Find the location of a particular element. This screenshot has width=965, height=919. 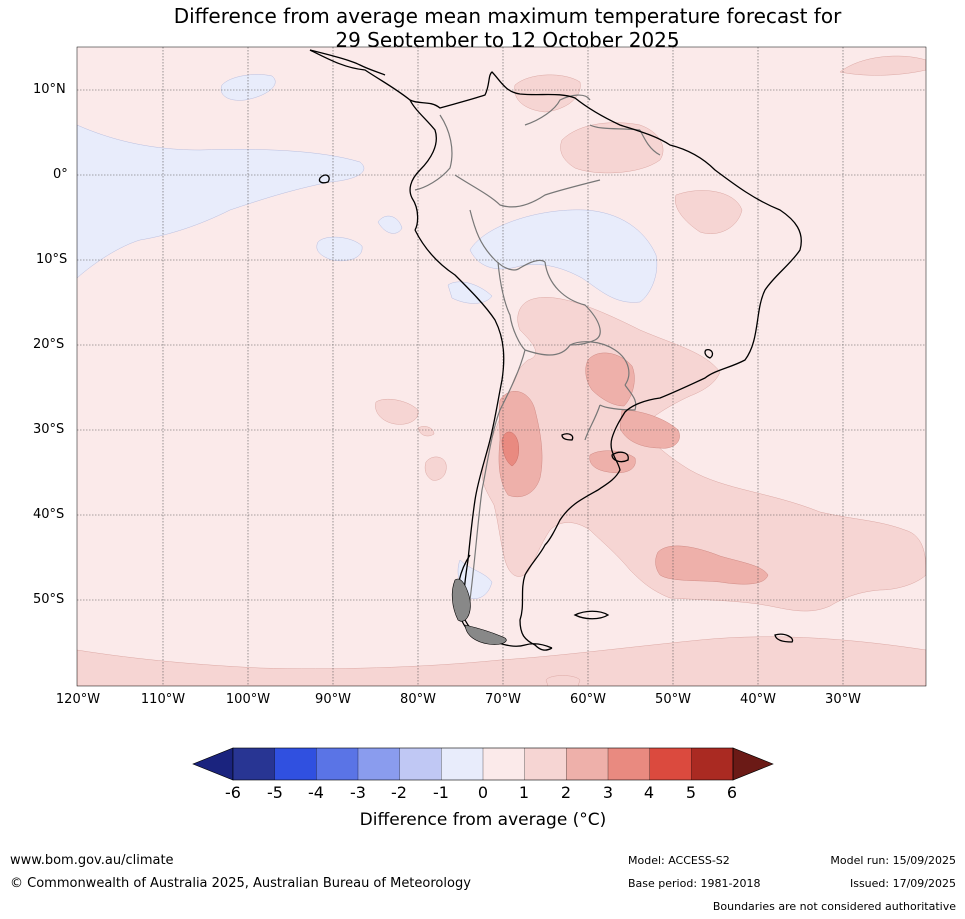

footer-model-run: Model run: 15/09/2025 is located at coordinates (893, 860).